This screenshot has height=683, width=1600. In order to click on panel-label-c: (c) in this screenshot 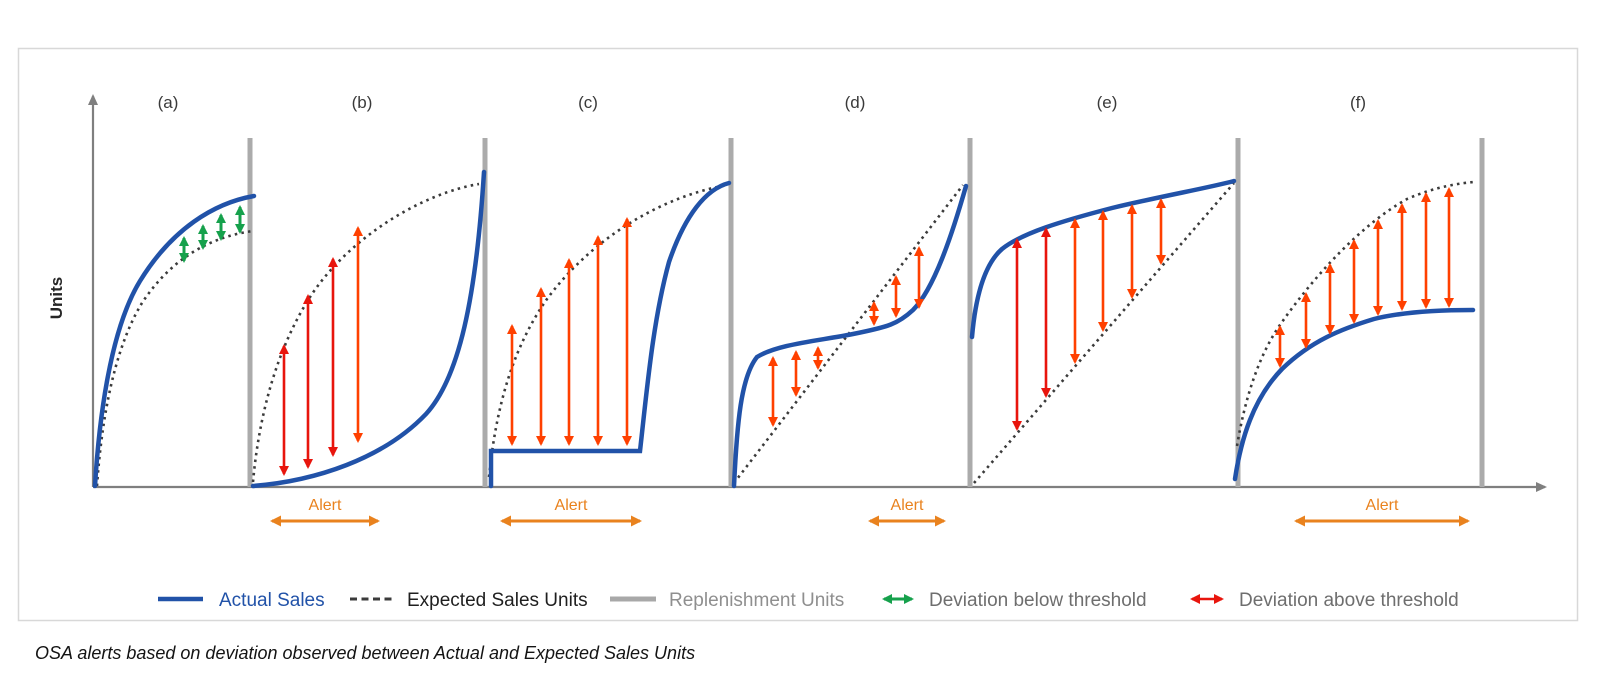, I will do `click(588, 102)`.